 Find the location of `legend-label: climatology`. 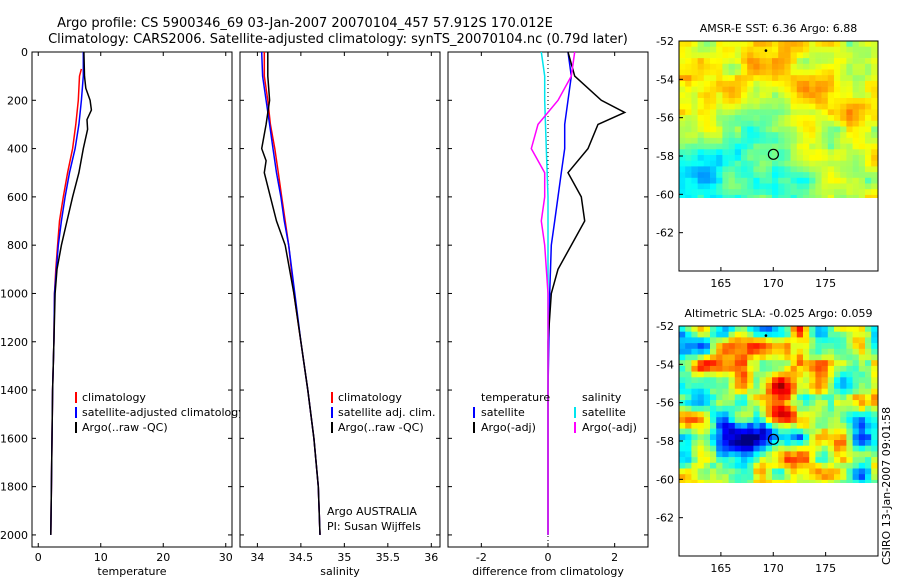

legend-label: climatology is located at coordinates (114, 397).